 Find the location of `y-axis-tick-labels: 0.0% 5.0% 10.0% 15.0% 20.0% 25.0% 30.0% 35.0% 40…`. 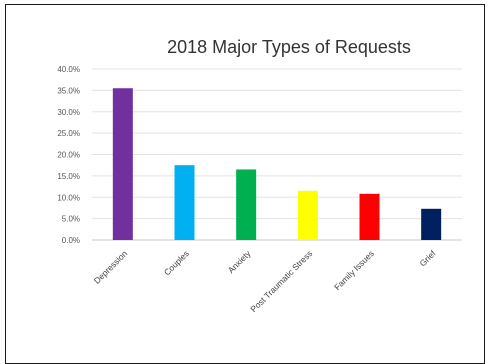

y-axis-tick-labels: 0.0% 5.0% 10.0% 15.0% 20.0% 25.0% 30.0% 35.0% 40… is located at coordinates (68, 155).